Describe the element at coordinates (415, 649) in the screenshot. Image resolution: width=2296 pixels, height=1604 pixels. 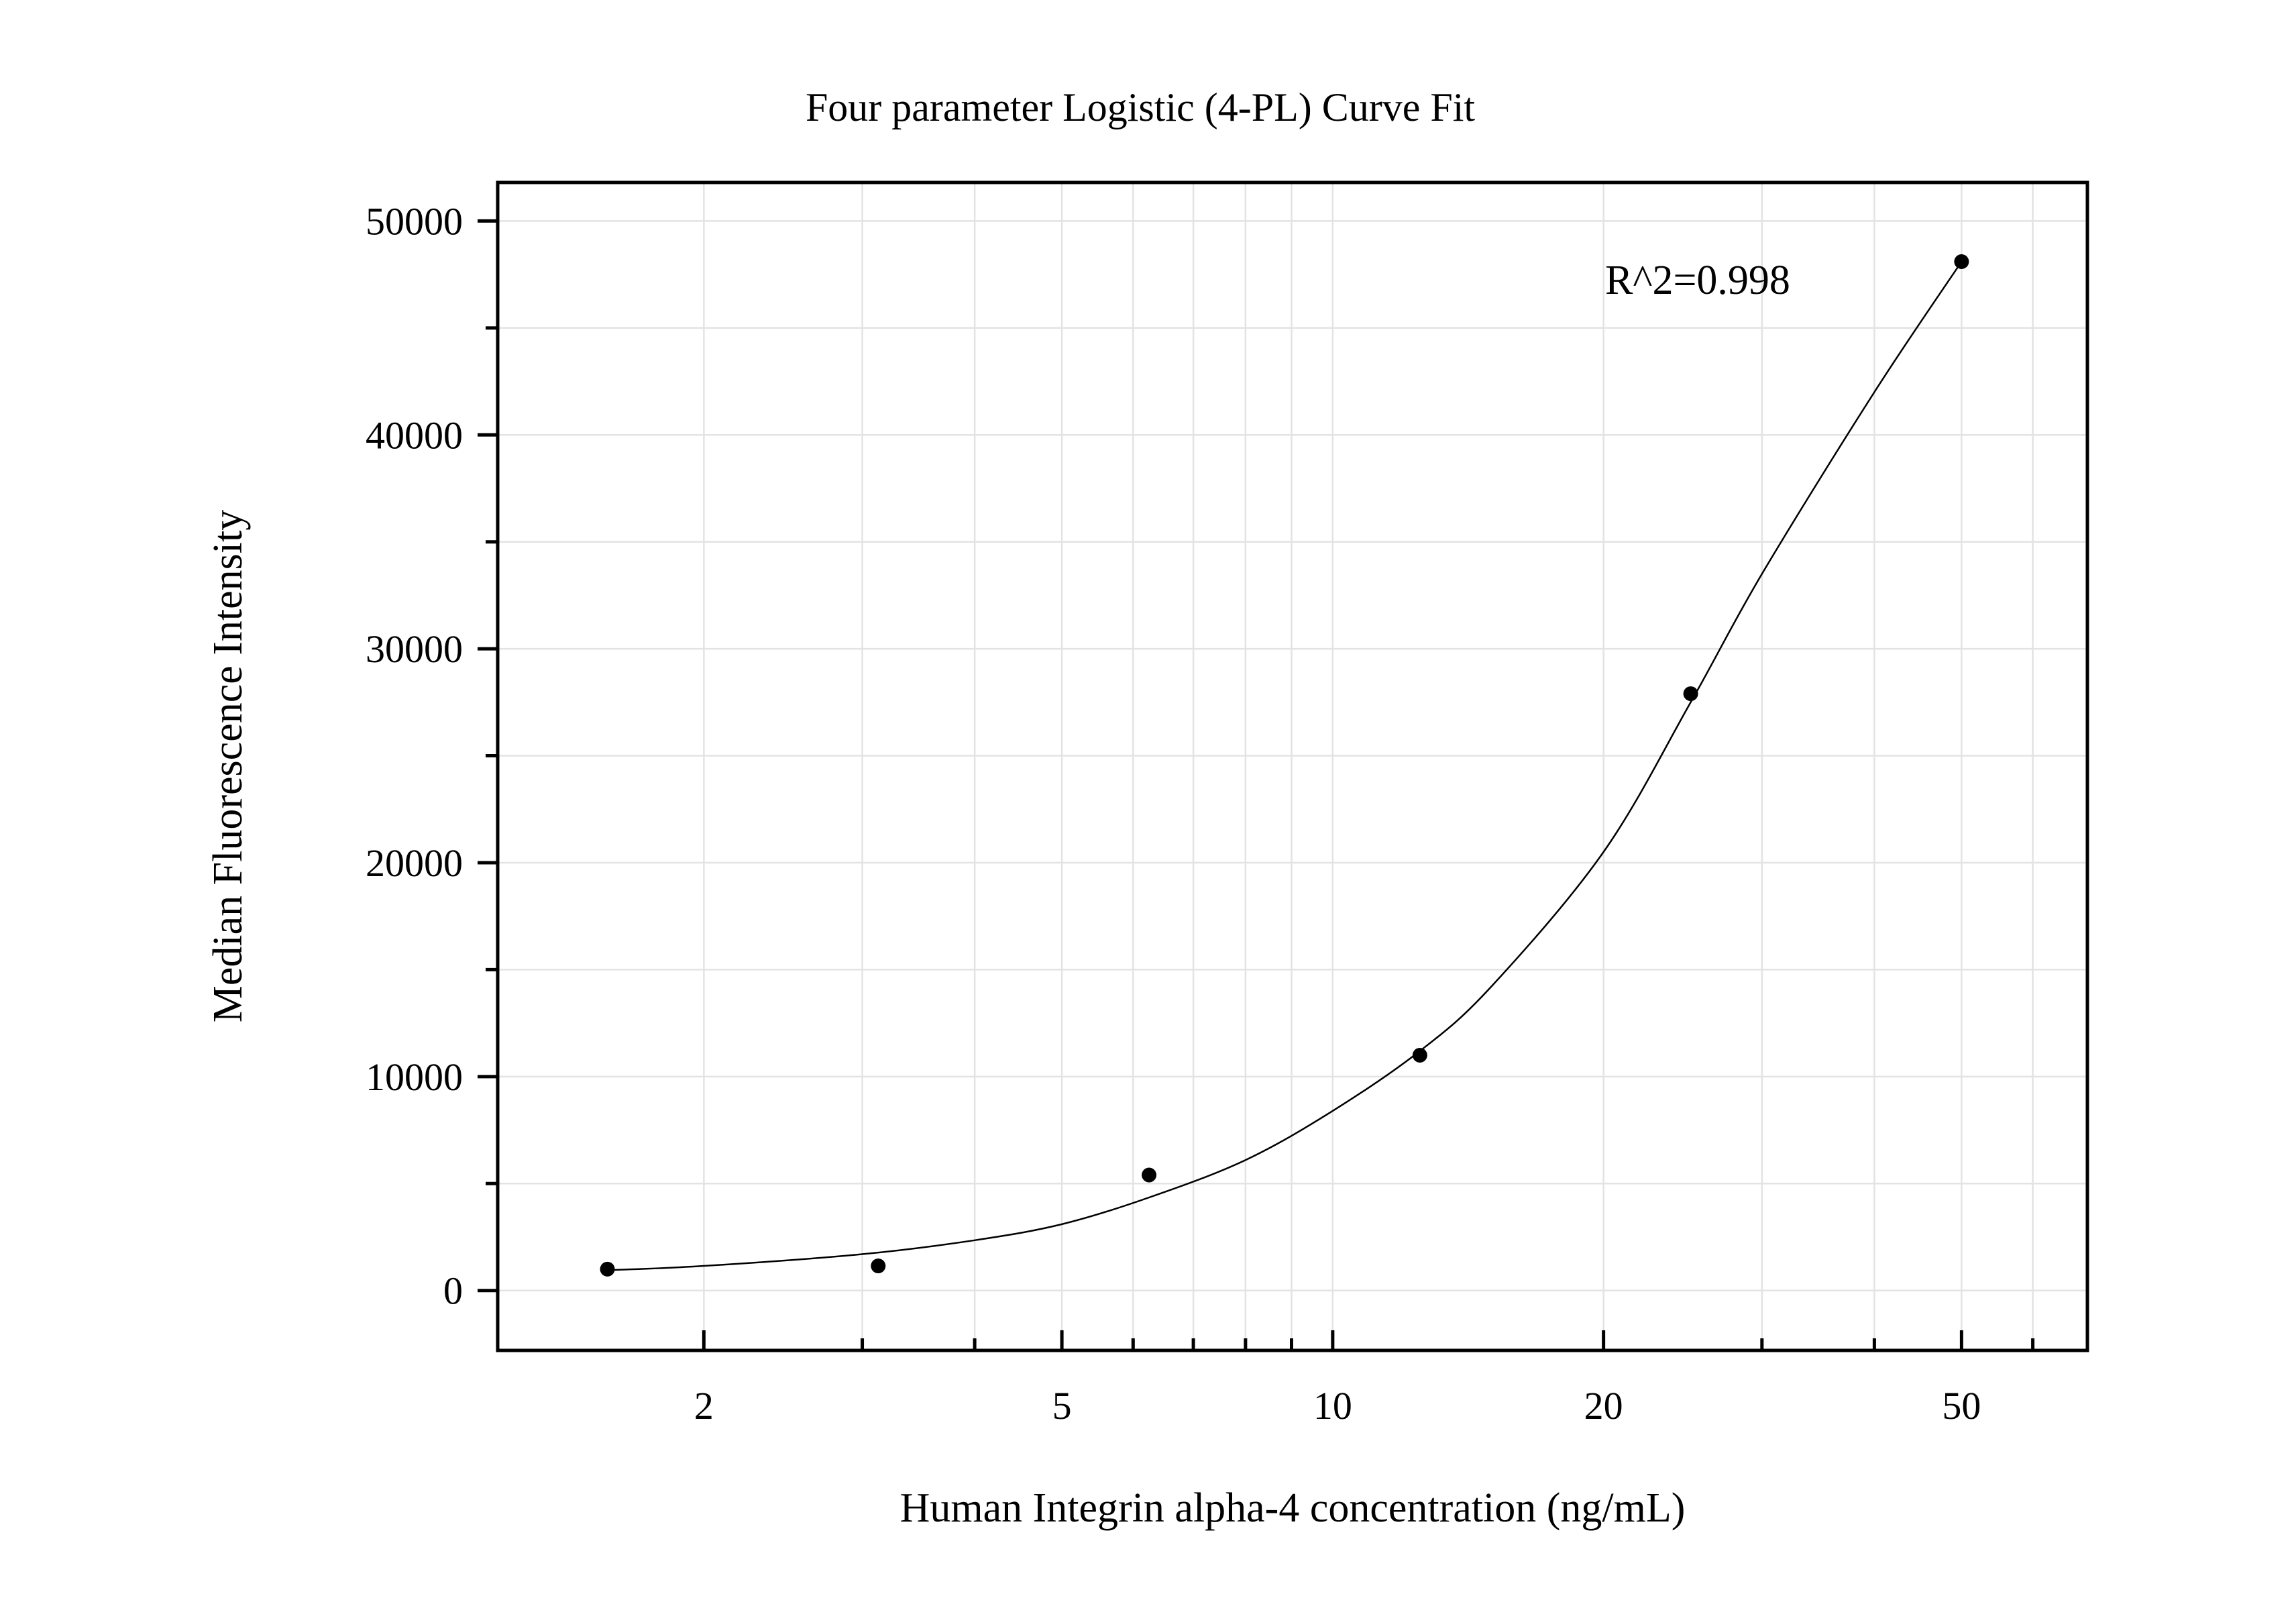
I see `y-tick-label: 30000` at that location.